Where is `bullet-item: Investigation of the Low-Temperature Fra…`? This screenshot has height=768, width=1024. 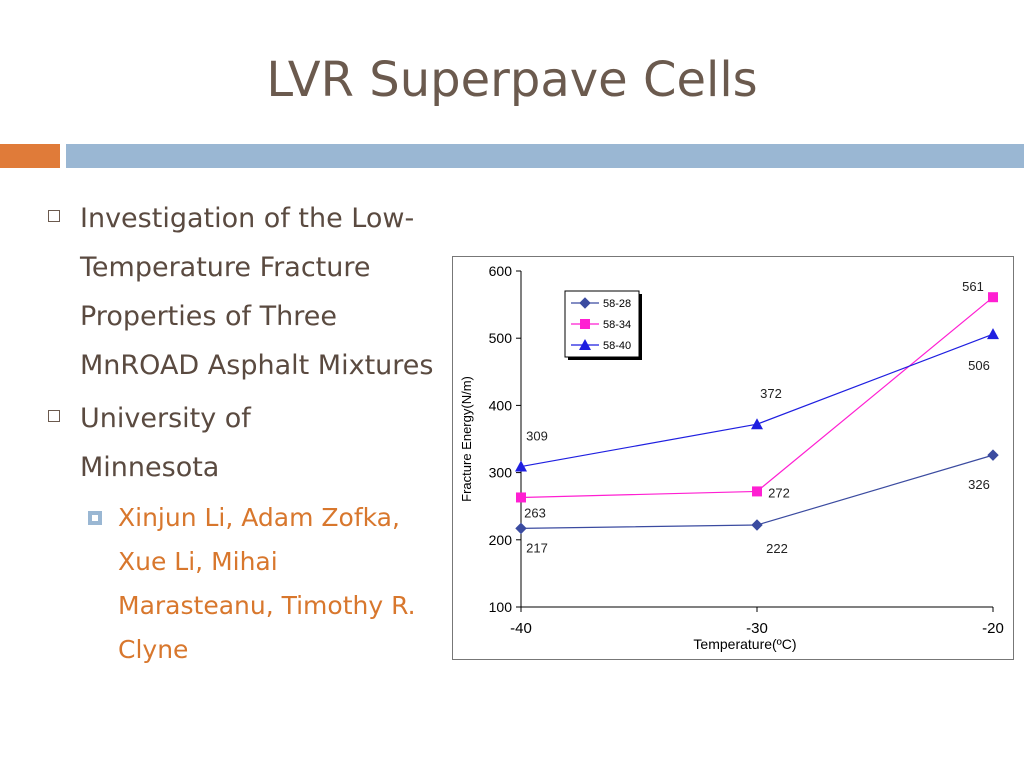
bullet-item: Investigation of the Low-Temperature Fra… is located at coordinates (249, 292).